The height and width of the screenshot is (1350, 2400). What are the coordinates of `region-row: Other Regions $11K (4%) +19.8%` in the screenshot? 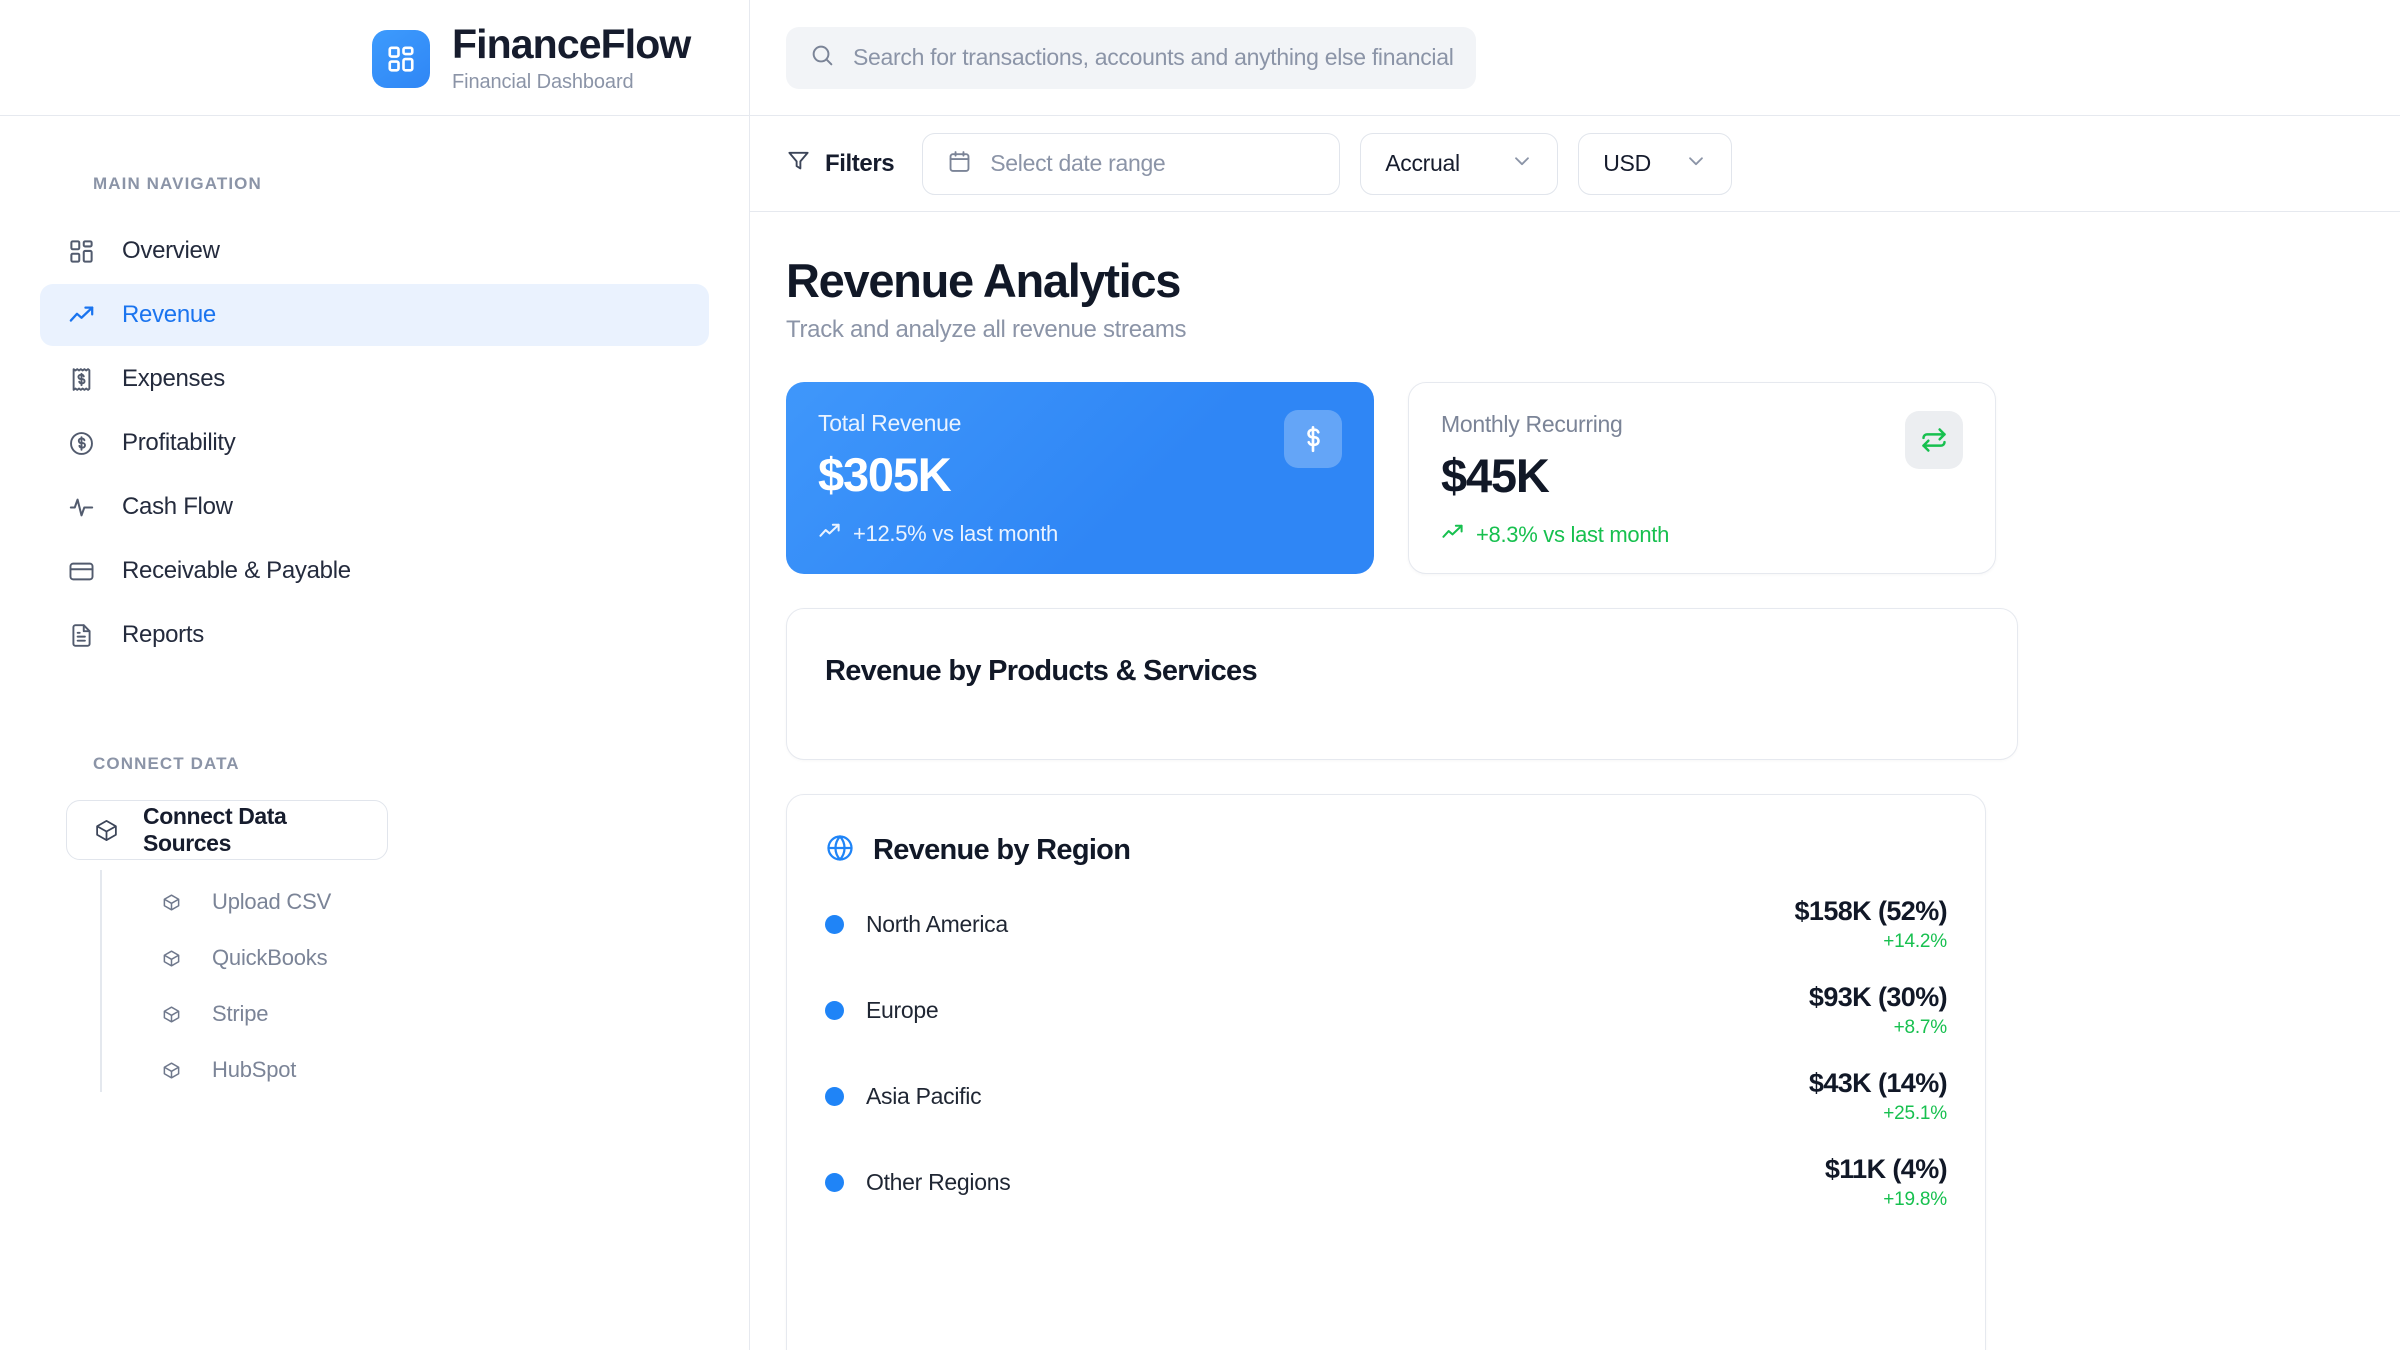 It's located at (1386, 1183).